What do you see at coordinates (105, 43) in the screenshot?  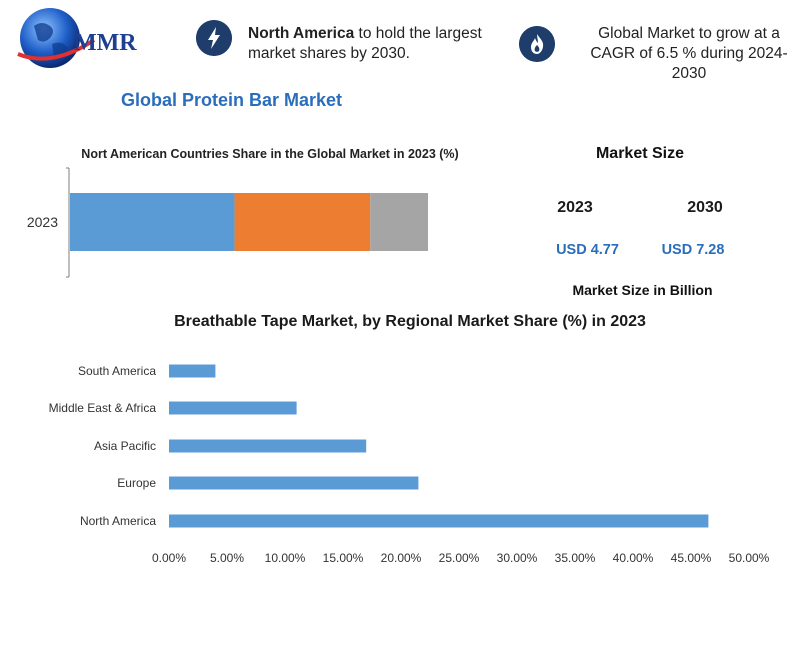 I see `logo-text: MMR` at bounding box center [105, 43].